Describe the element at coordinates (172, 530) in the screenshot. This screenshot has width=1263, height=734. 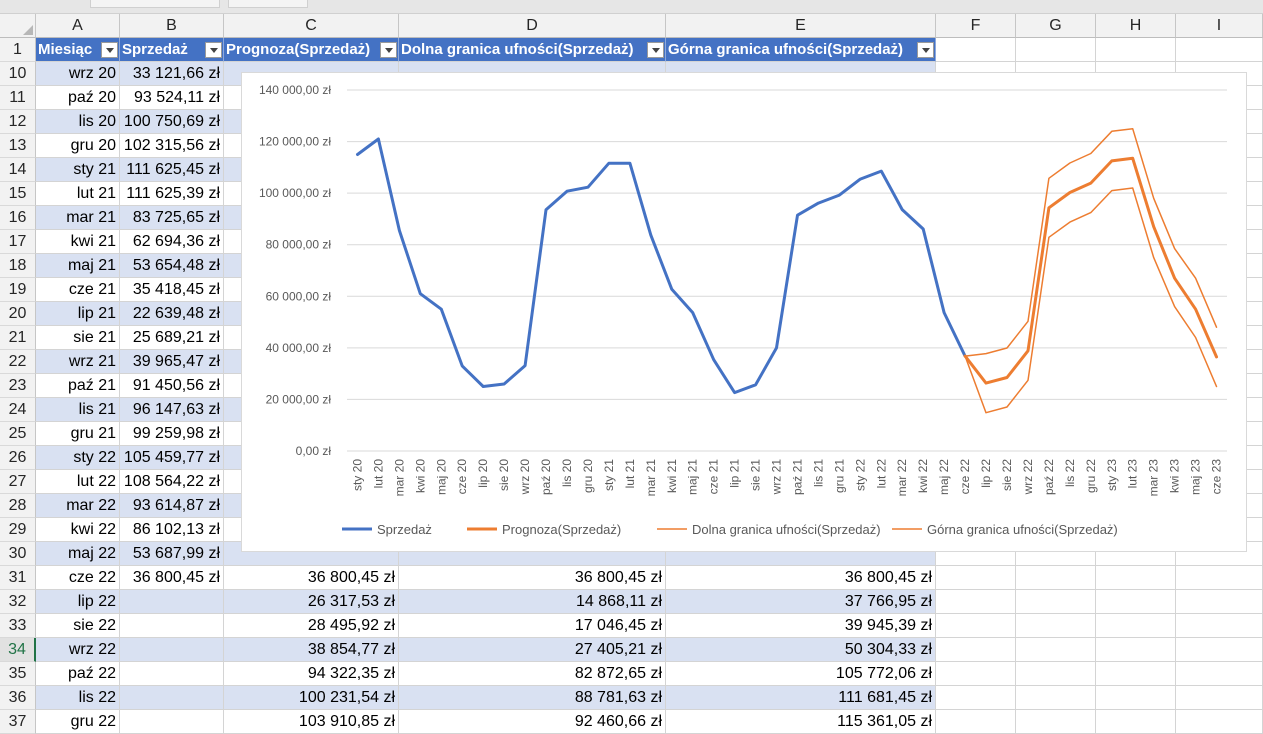
I see `sales-cell: 86 102,13 zł` at that location.